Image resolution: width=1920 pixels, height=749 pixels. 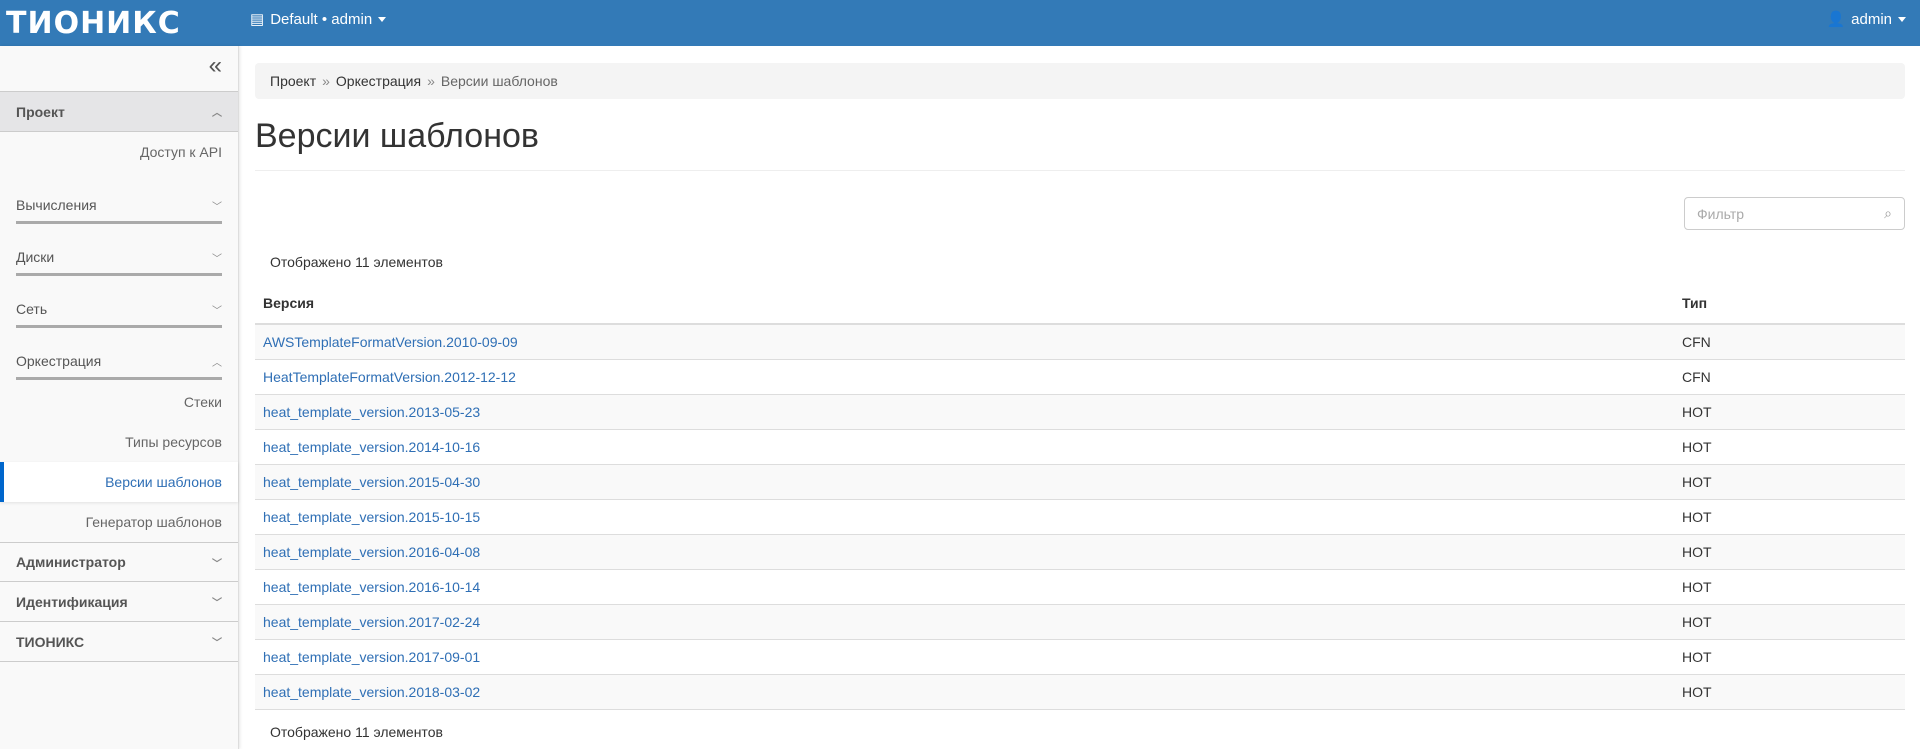 I want to click on sidebar-item-stacks: Стеки, so click(x=119, y=402).